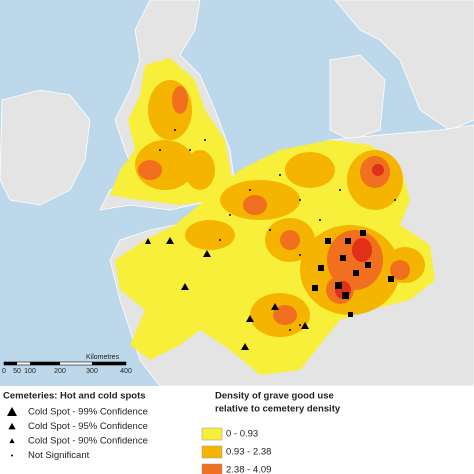  I want to click on legend-label: Cold Spot - 95% Confidence, so click(88, 426).